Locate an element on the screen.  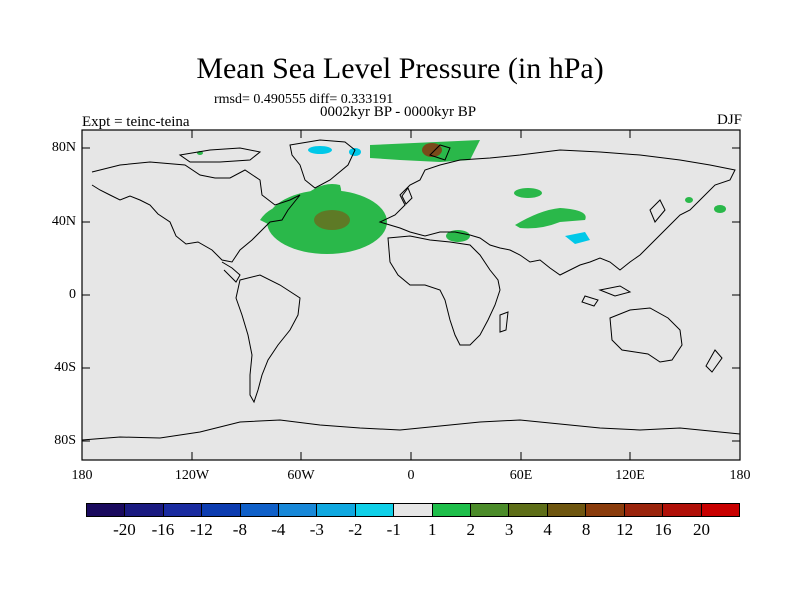
coastline-australia is located at coordinates (646, 335).